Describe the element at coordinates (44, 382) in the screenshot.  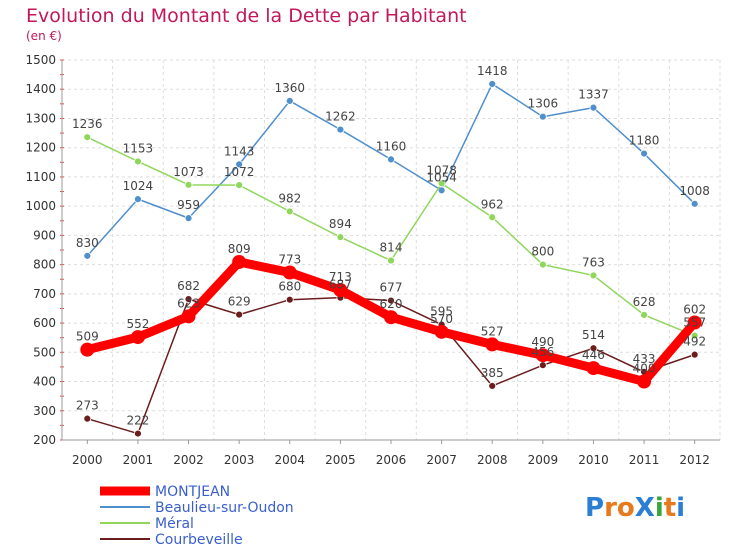
I see `y-tick-label: 400` at that location.